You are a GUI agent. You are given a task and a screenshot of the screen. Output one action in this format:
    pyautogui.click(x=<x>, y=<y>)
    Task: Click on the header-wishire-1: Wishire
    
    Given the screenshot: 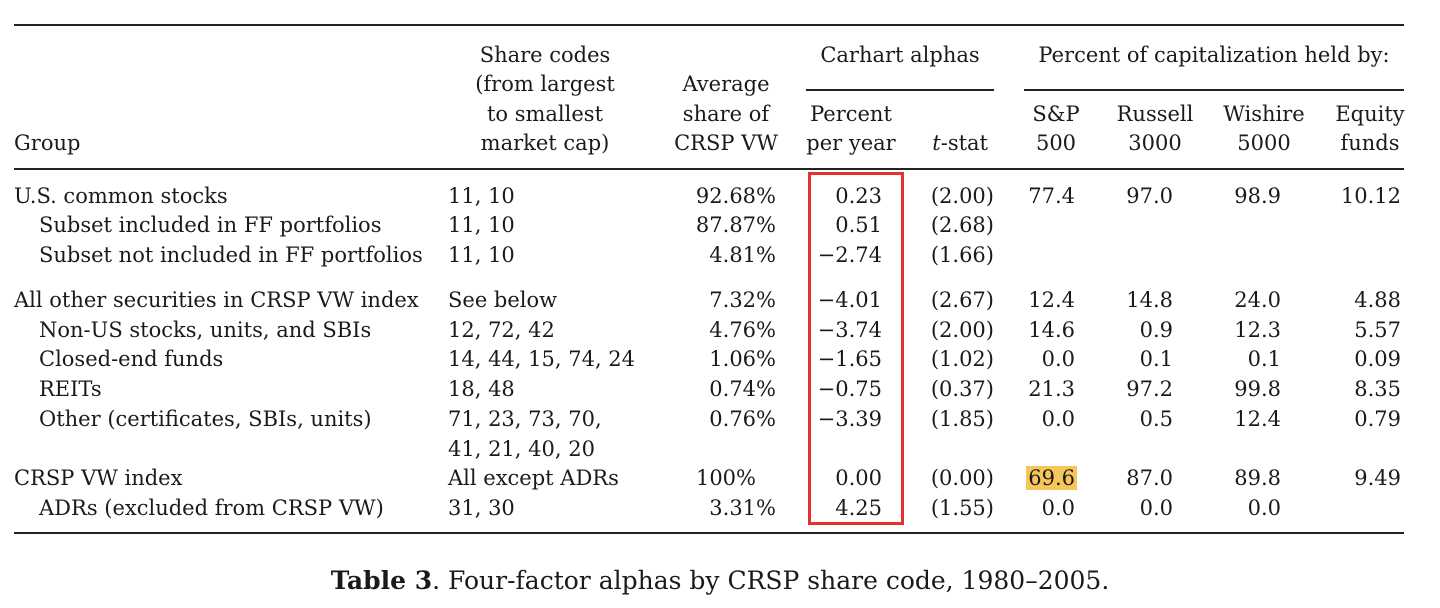 What is the action you would take?
    pyautogui.click(x=1264, y=114)
    